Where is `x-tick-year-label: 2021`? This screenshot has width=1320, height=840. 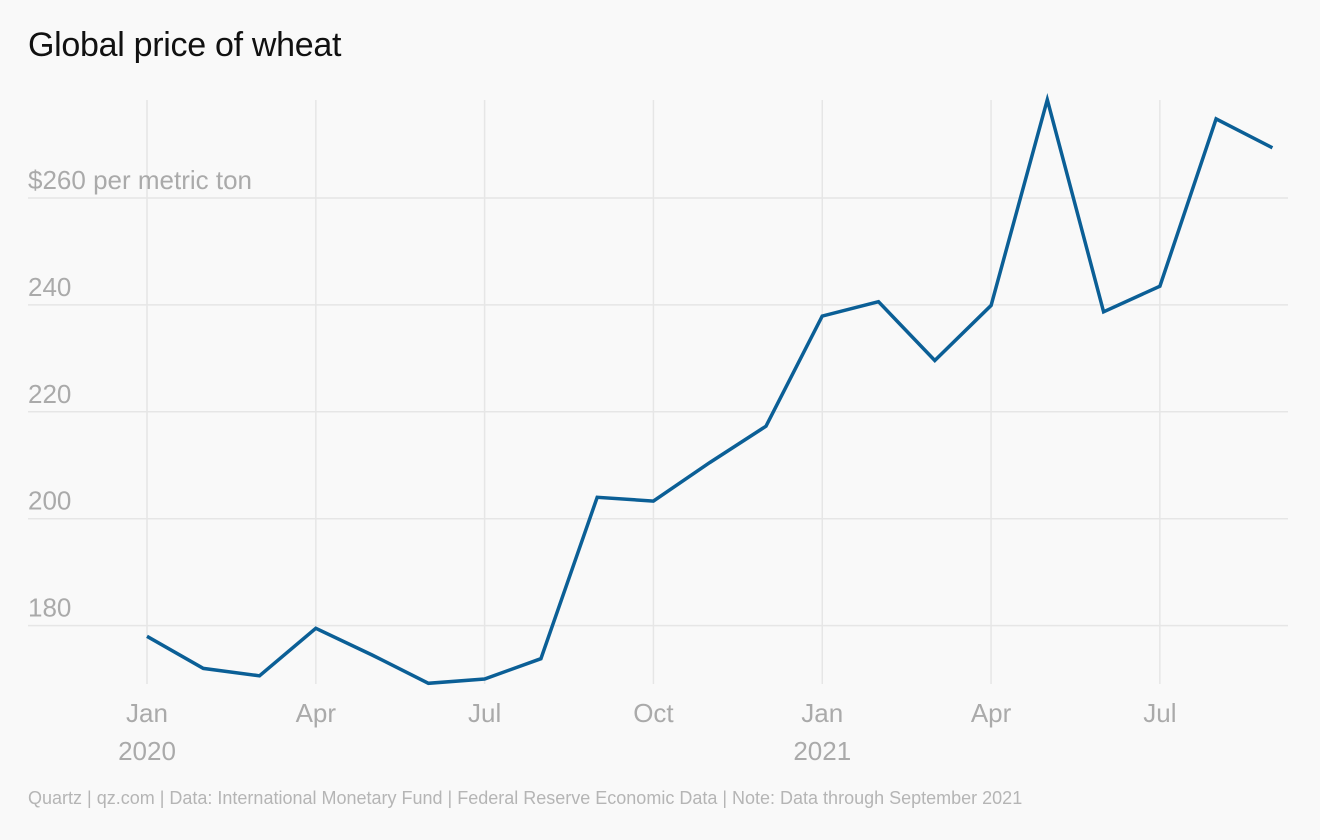
x-tick-year-label: 2021 is located at coordinates (822, 751).